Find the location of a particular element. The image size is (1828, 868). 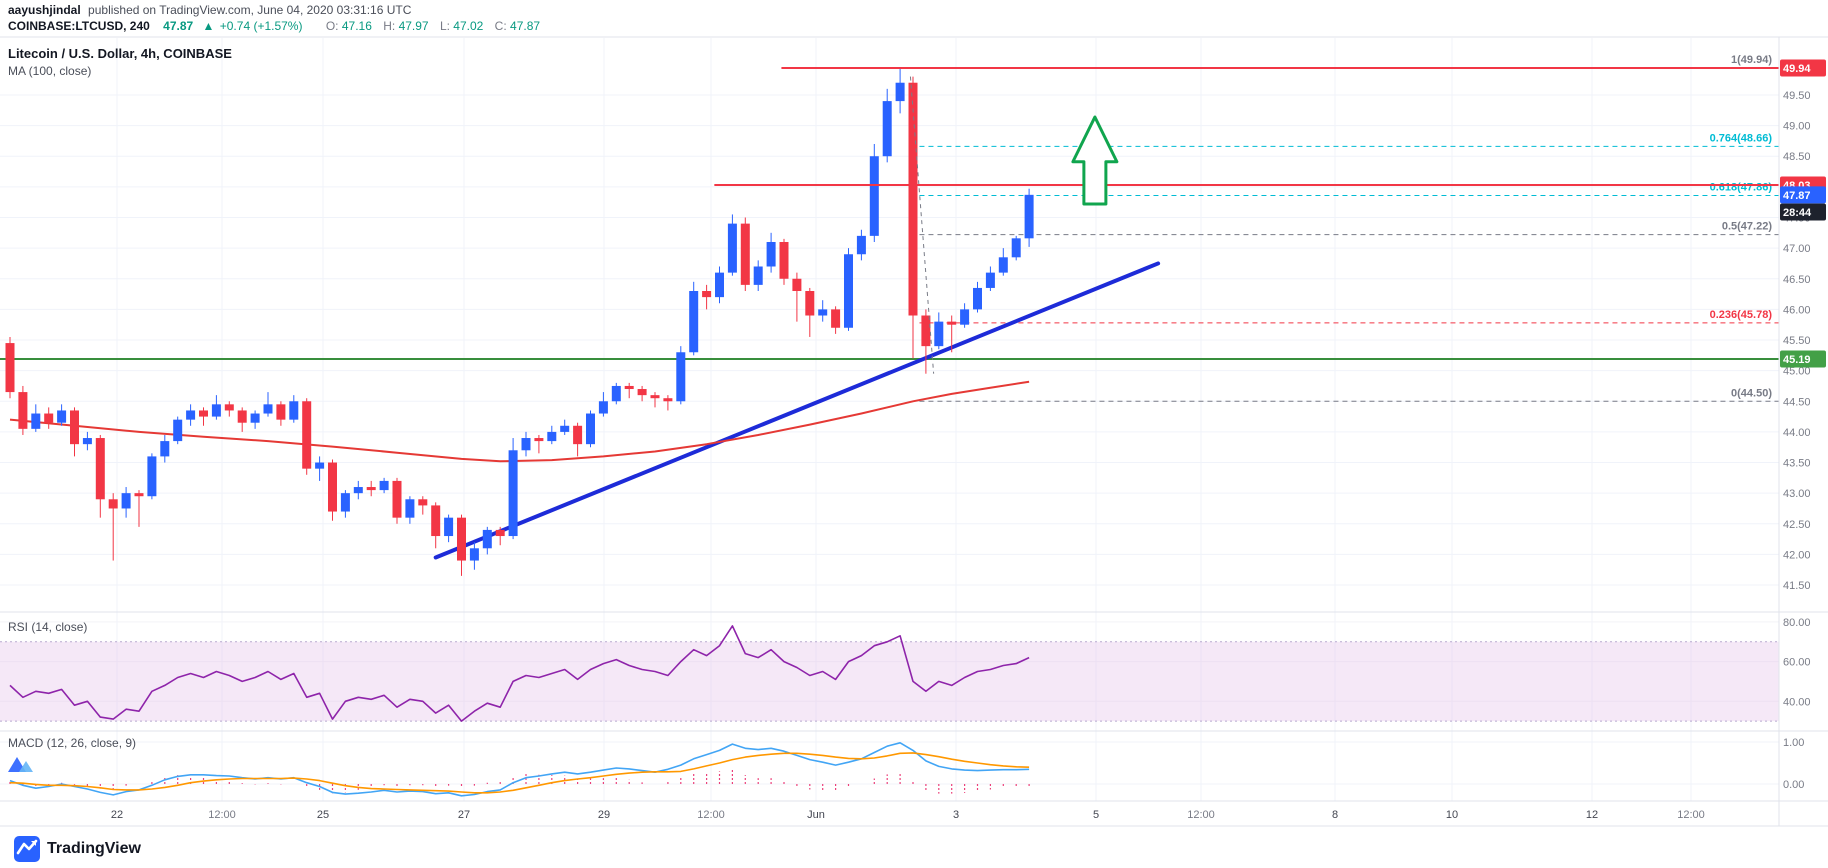

rsi-band is located at coordinates (889, 681).